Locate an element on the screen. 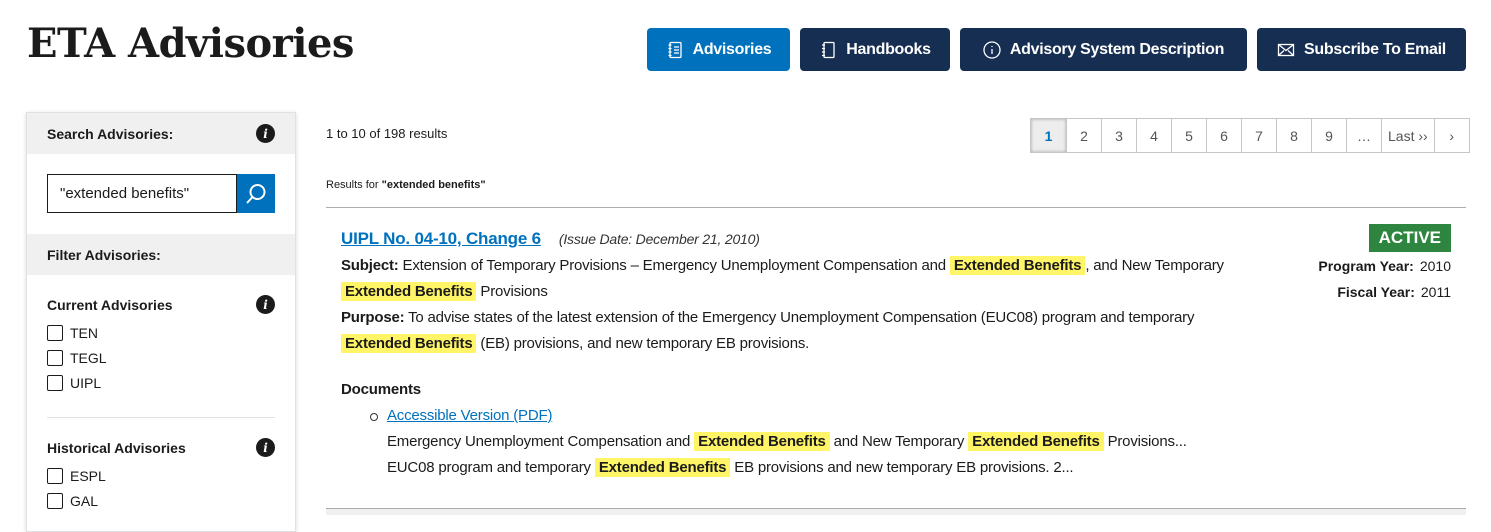 This screenshot has height=532, width=1491. text-segment: , and New Temporary is located at coordinates (1154, 265).